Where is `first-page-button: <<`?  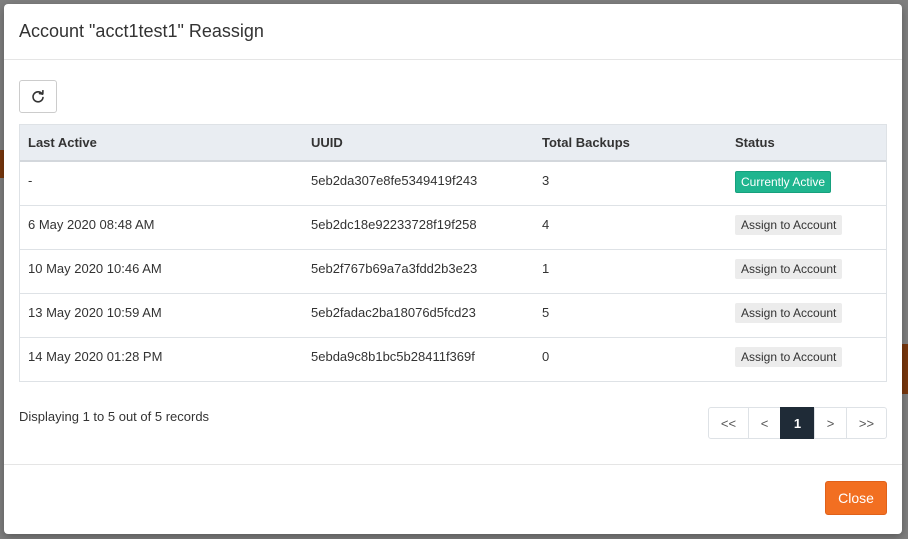
first-page-button: << is located at coordinates (728, 423).